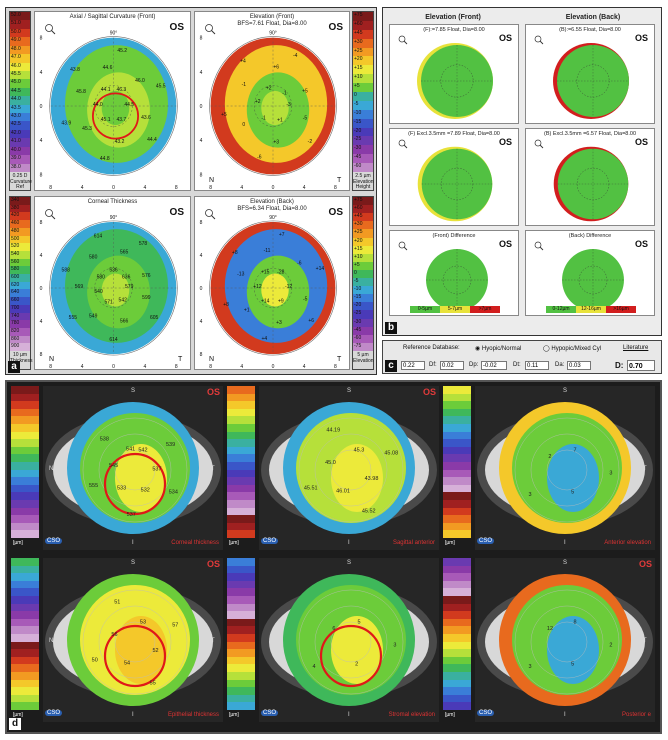 This screenshot has width=668, height=740. What do you see at coordinates (16, 40) in the screenshot?
I see `scale-label: 49.0` at bounding box center [16, 40].